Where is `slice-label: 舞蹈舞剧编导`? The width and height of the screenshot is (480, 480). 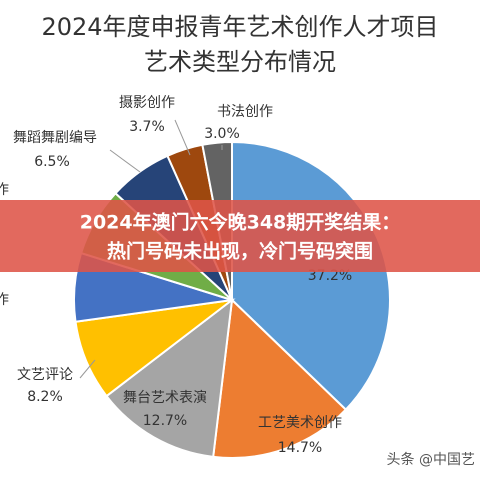
slice-label: 舞蹈舞剧编导 is located at coordinates (55, 138).